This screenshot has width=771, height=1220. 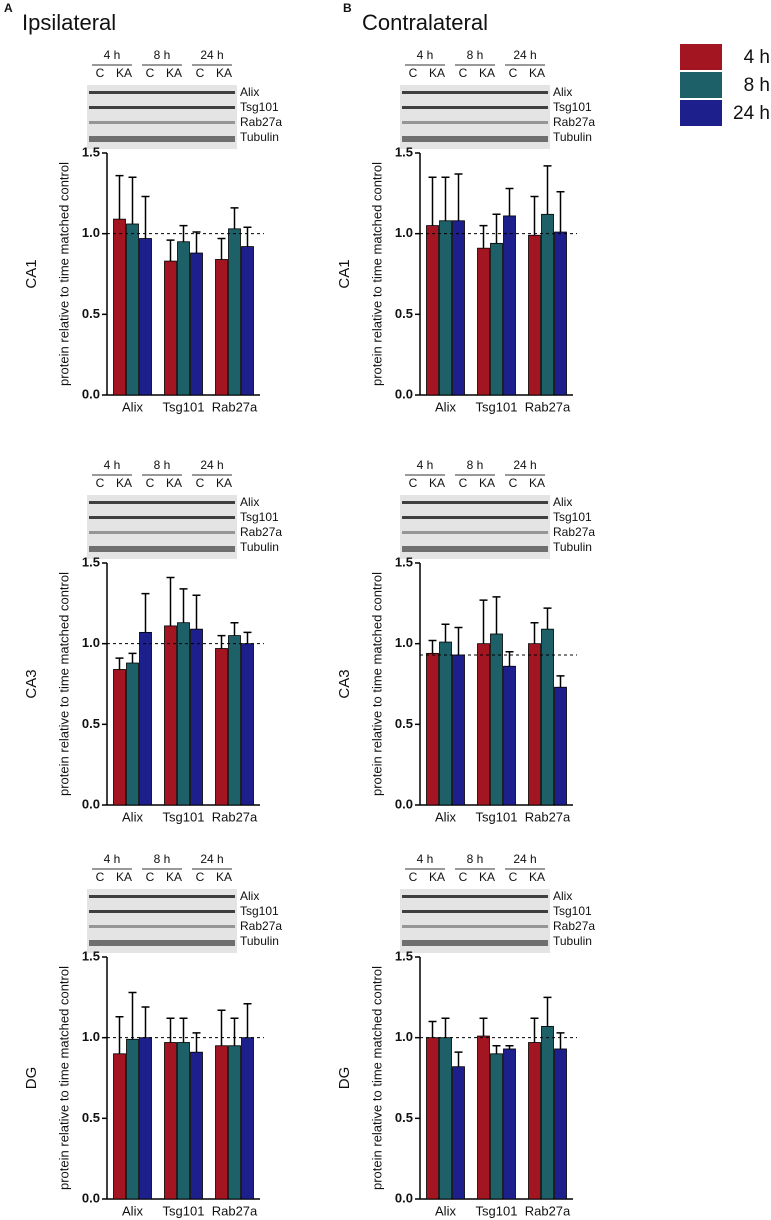 What do you see at coordinates (31, 683) in the screenshot?
I see `region-label: CA3` at bounding box center [31, 683].